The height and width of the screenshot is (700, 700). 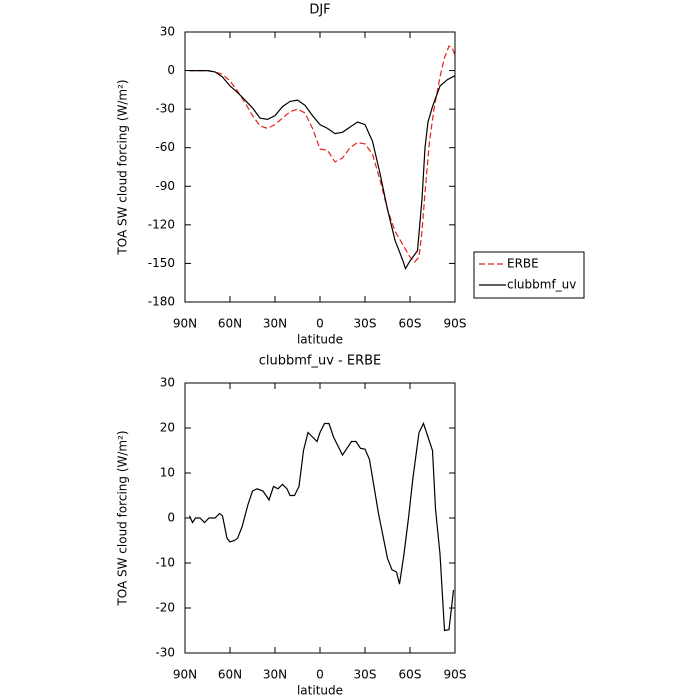 What do you see at coordinates (165, 147) in the screenshot?
I see `y-tick-label: -60` at bounding box center [165, 147].